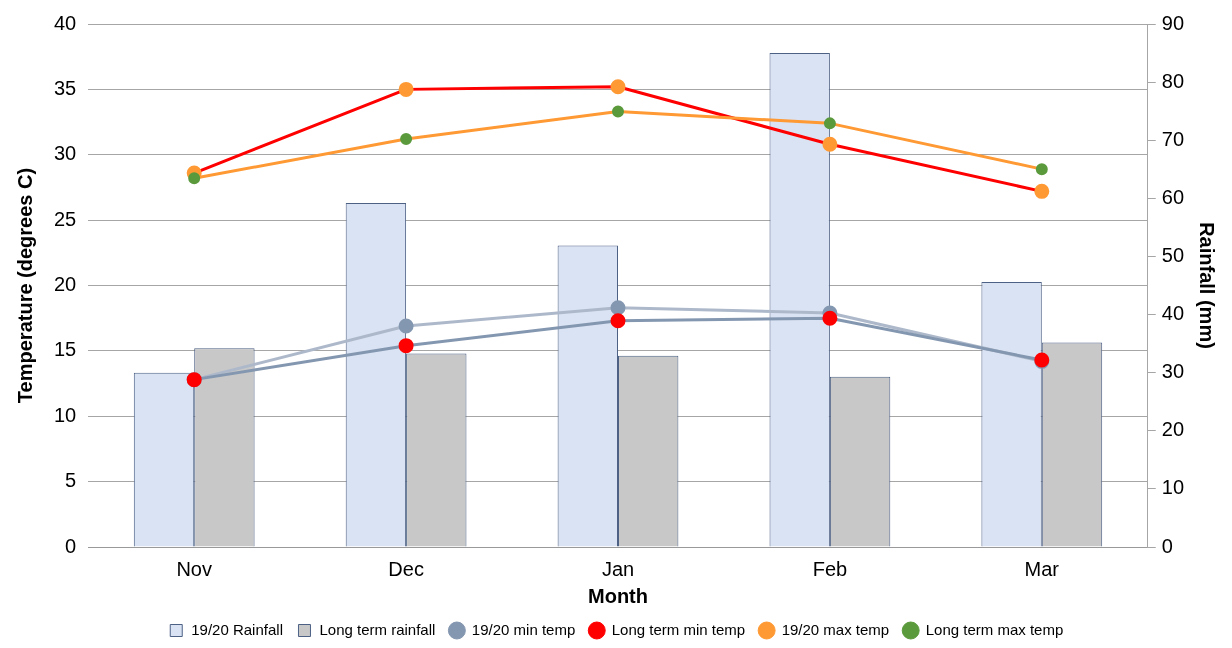 The width and height of the screenshot is (1232, 648). Describe the element at coordinates (1172, 429) in the screenshot. I see `y2-tick-label: 20` at that location.